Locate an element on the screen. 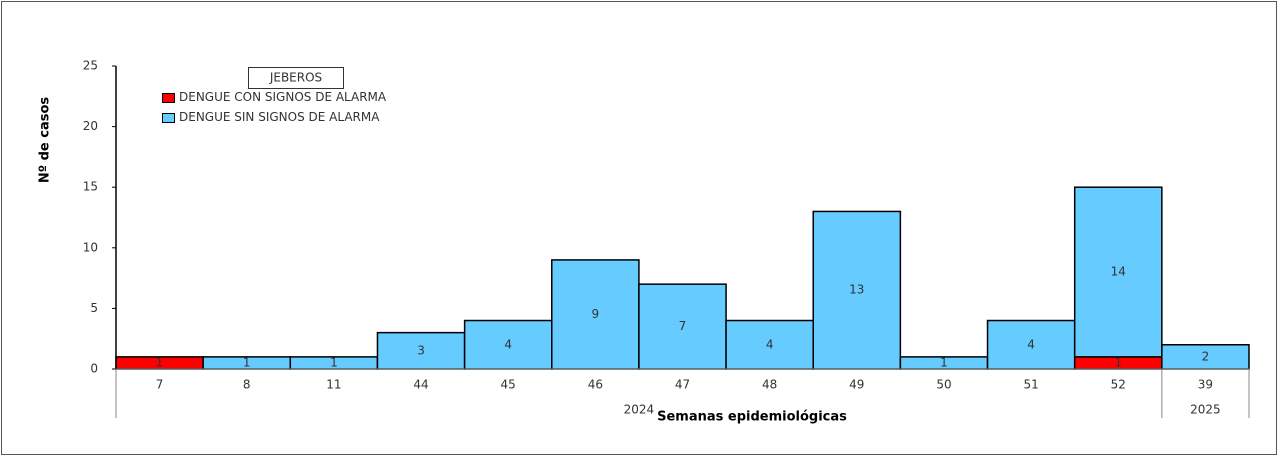 Image resolution: width=1278 pixels, height=456 pixels. x-tick-label: 46 is located at coordinates (595, 385).